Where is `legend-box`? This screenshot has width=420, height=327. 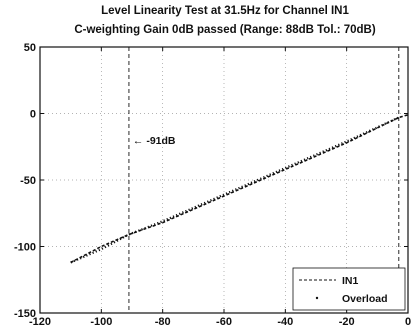 legend-box is located at coordinates (349, 289).